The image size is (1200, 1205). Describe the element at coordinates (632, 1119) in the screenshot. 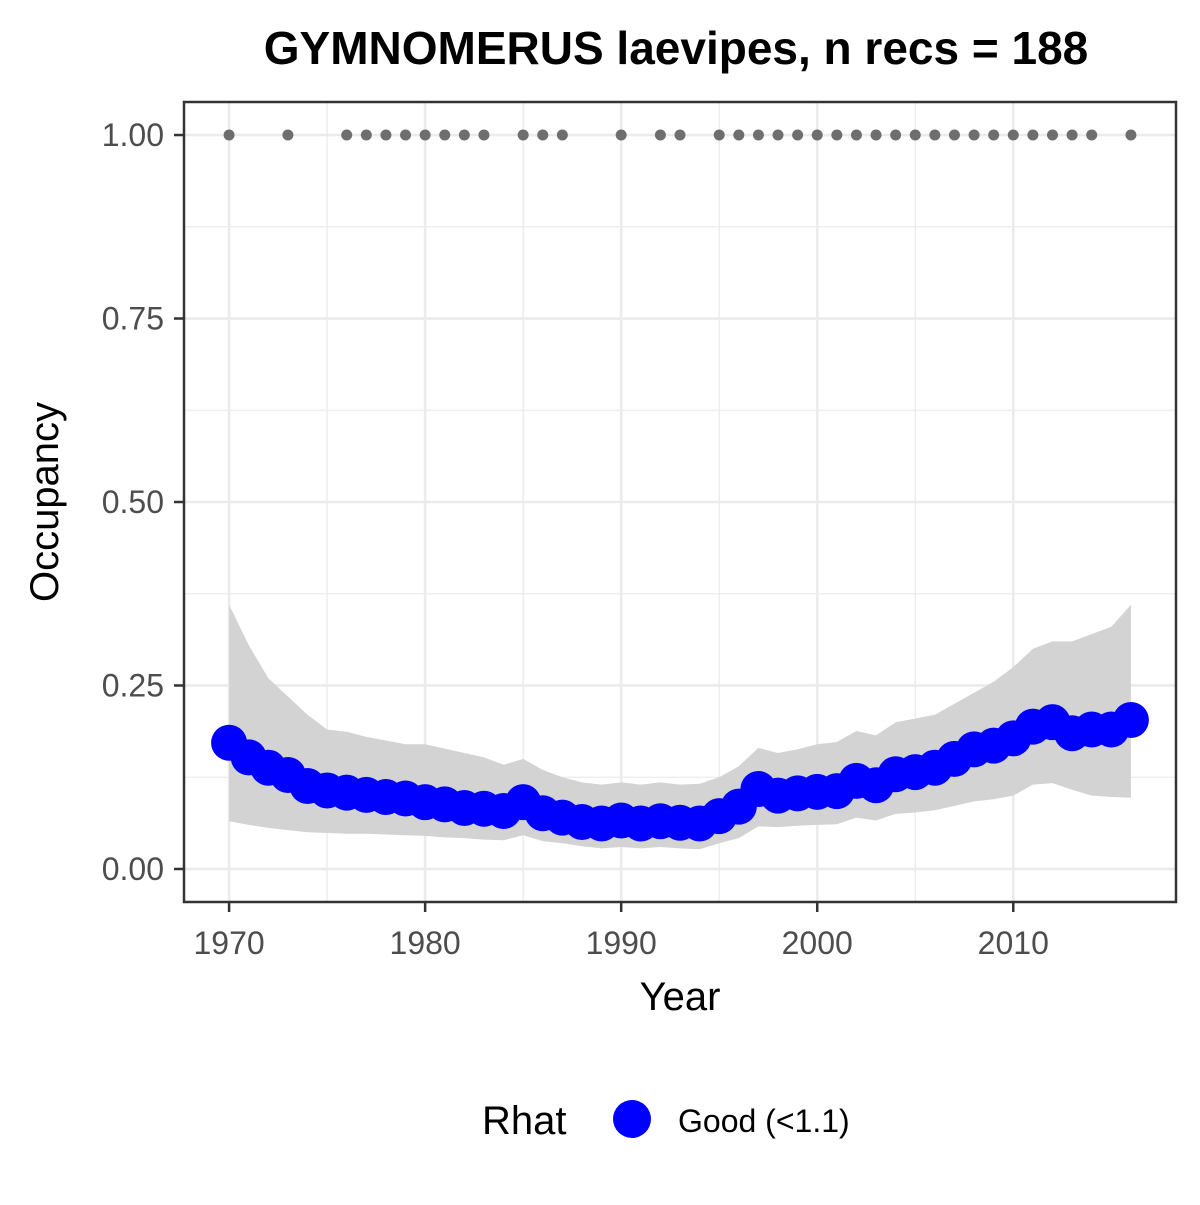

I see `legend-key-good` at that location.